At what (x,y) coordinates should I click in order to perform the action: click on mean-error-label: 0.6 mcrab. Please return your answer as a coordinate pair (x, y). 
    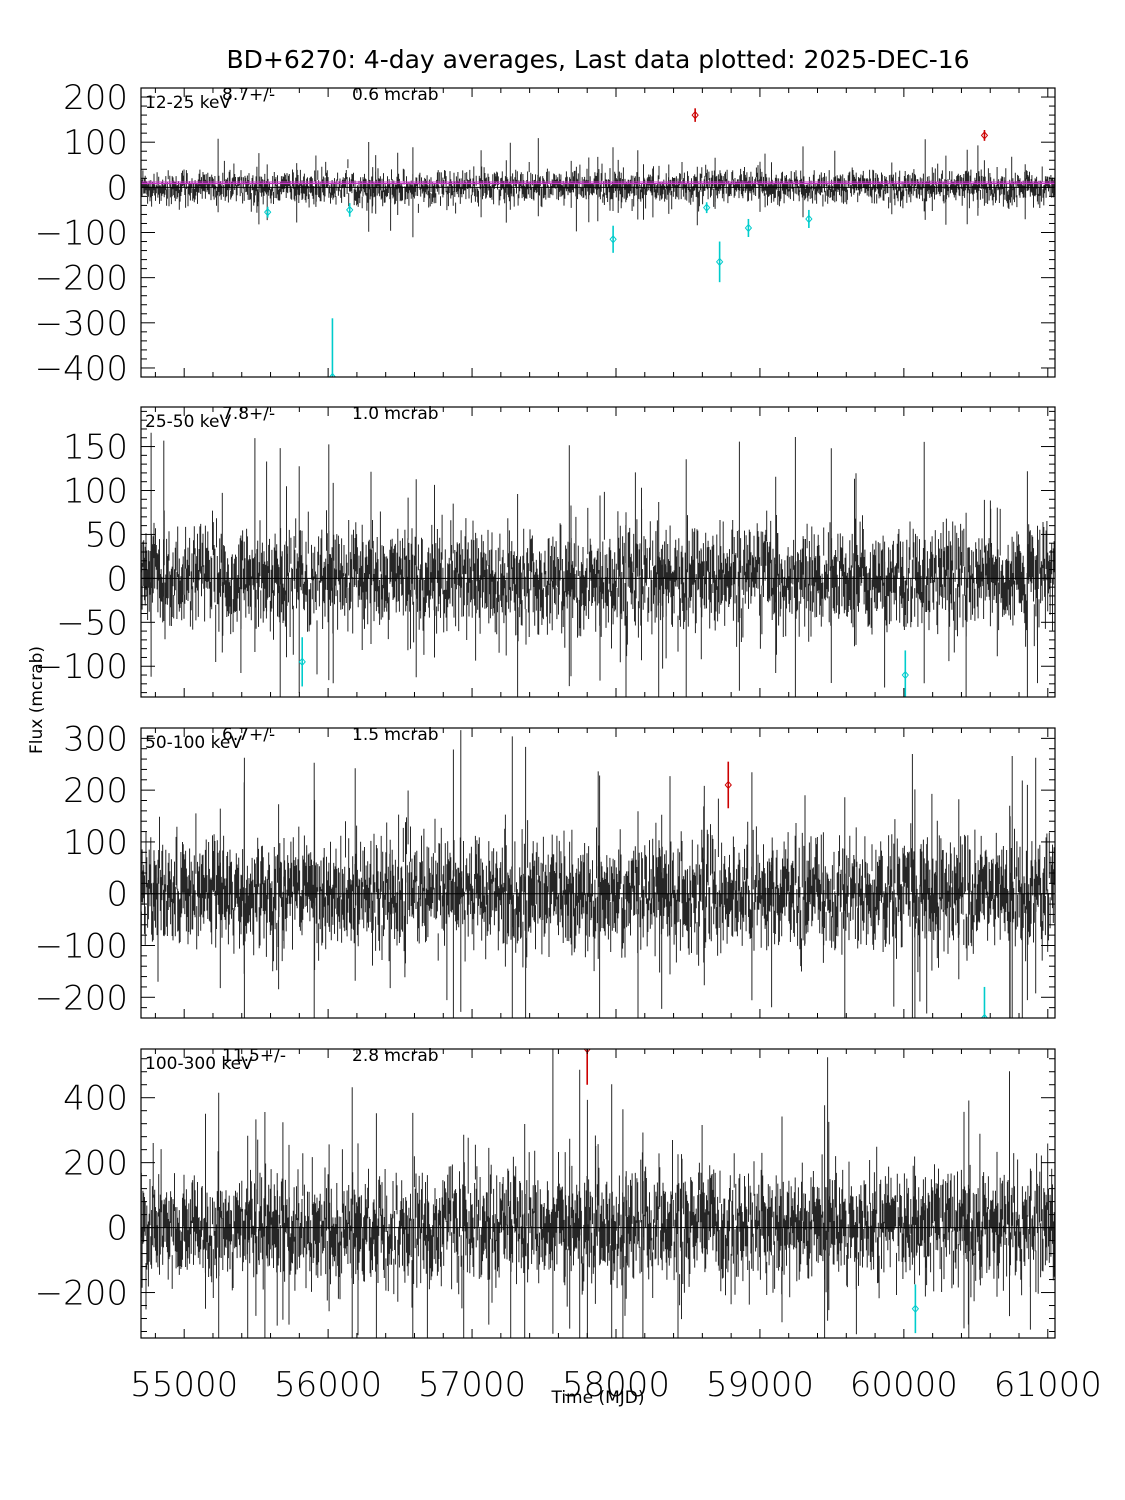
    Looking at the image, I should click on (395, 95).